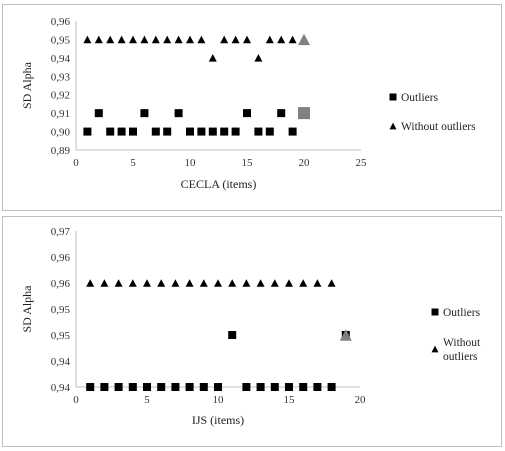 The image size is (505, 451). I want to click on x-tick-label: 10, so click(219, 400).